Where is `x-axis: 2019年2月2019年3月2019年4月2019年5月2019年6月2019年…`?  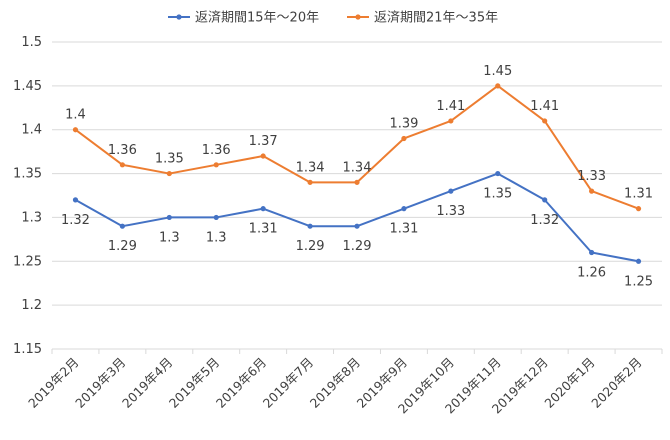 x-axis: 2019年2月2019年3月2019年4月2019年5月2019年6月2019年… is located at coordinates (344, 382).